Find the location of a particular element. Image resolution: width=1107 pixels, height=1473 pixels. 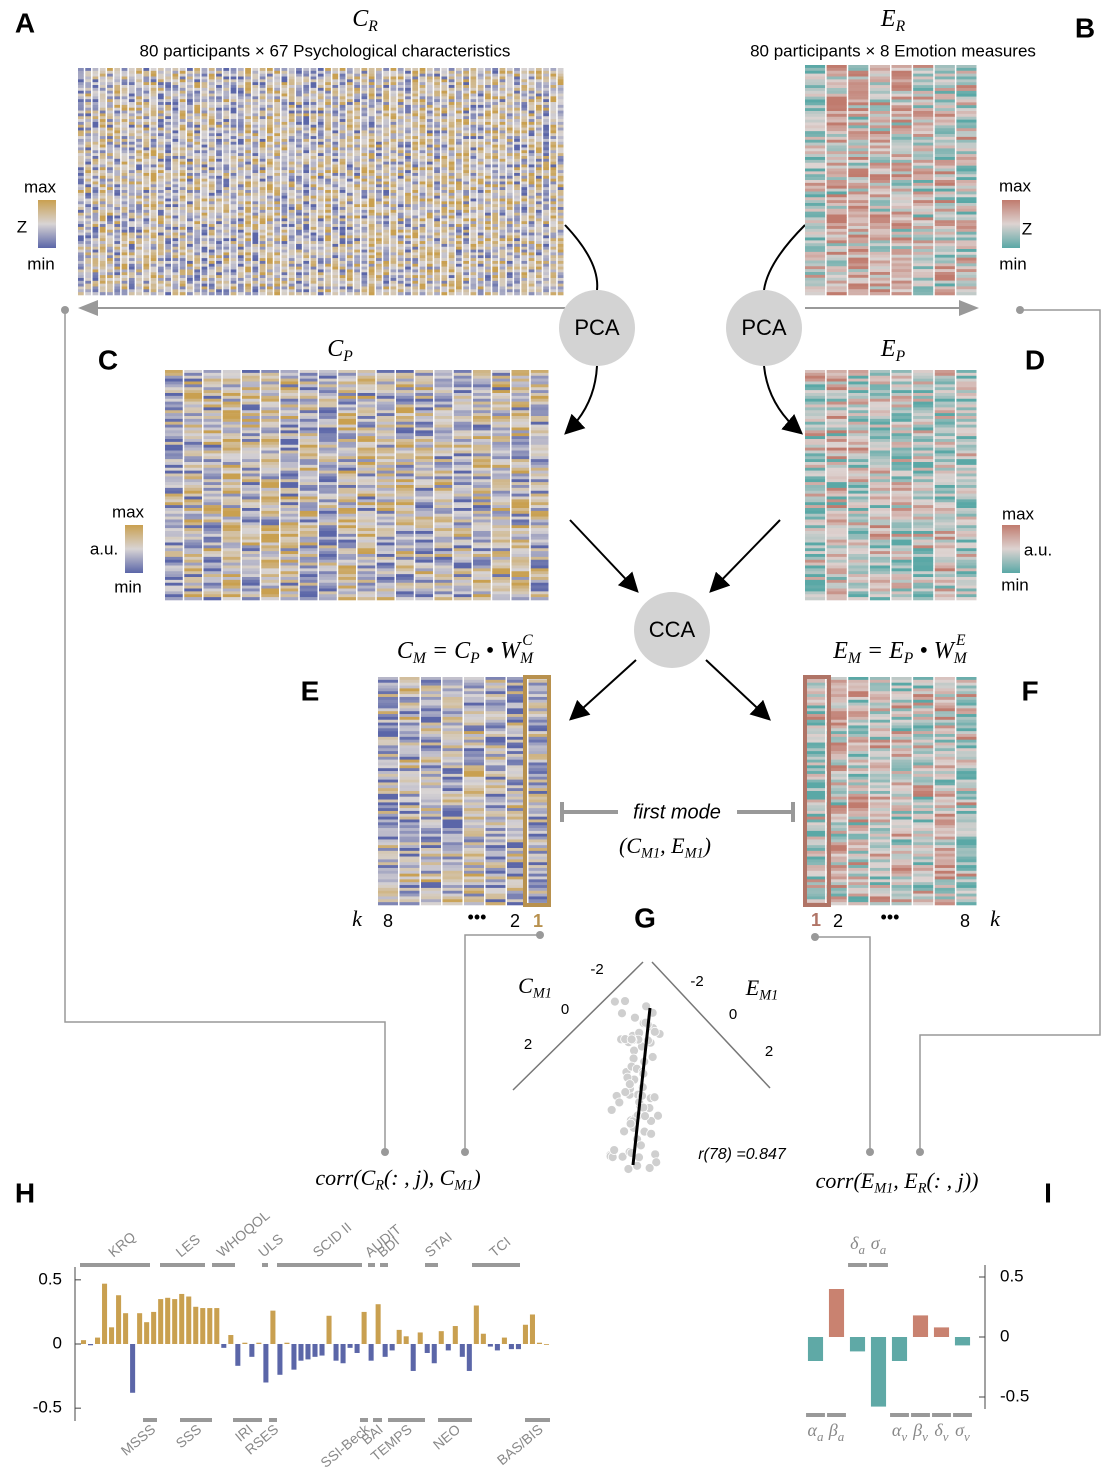

math-sub: M1 is located at coordinates (542, 994).